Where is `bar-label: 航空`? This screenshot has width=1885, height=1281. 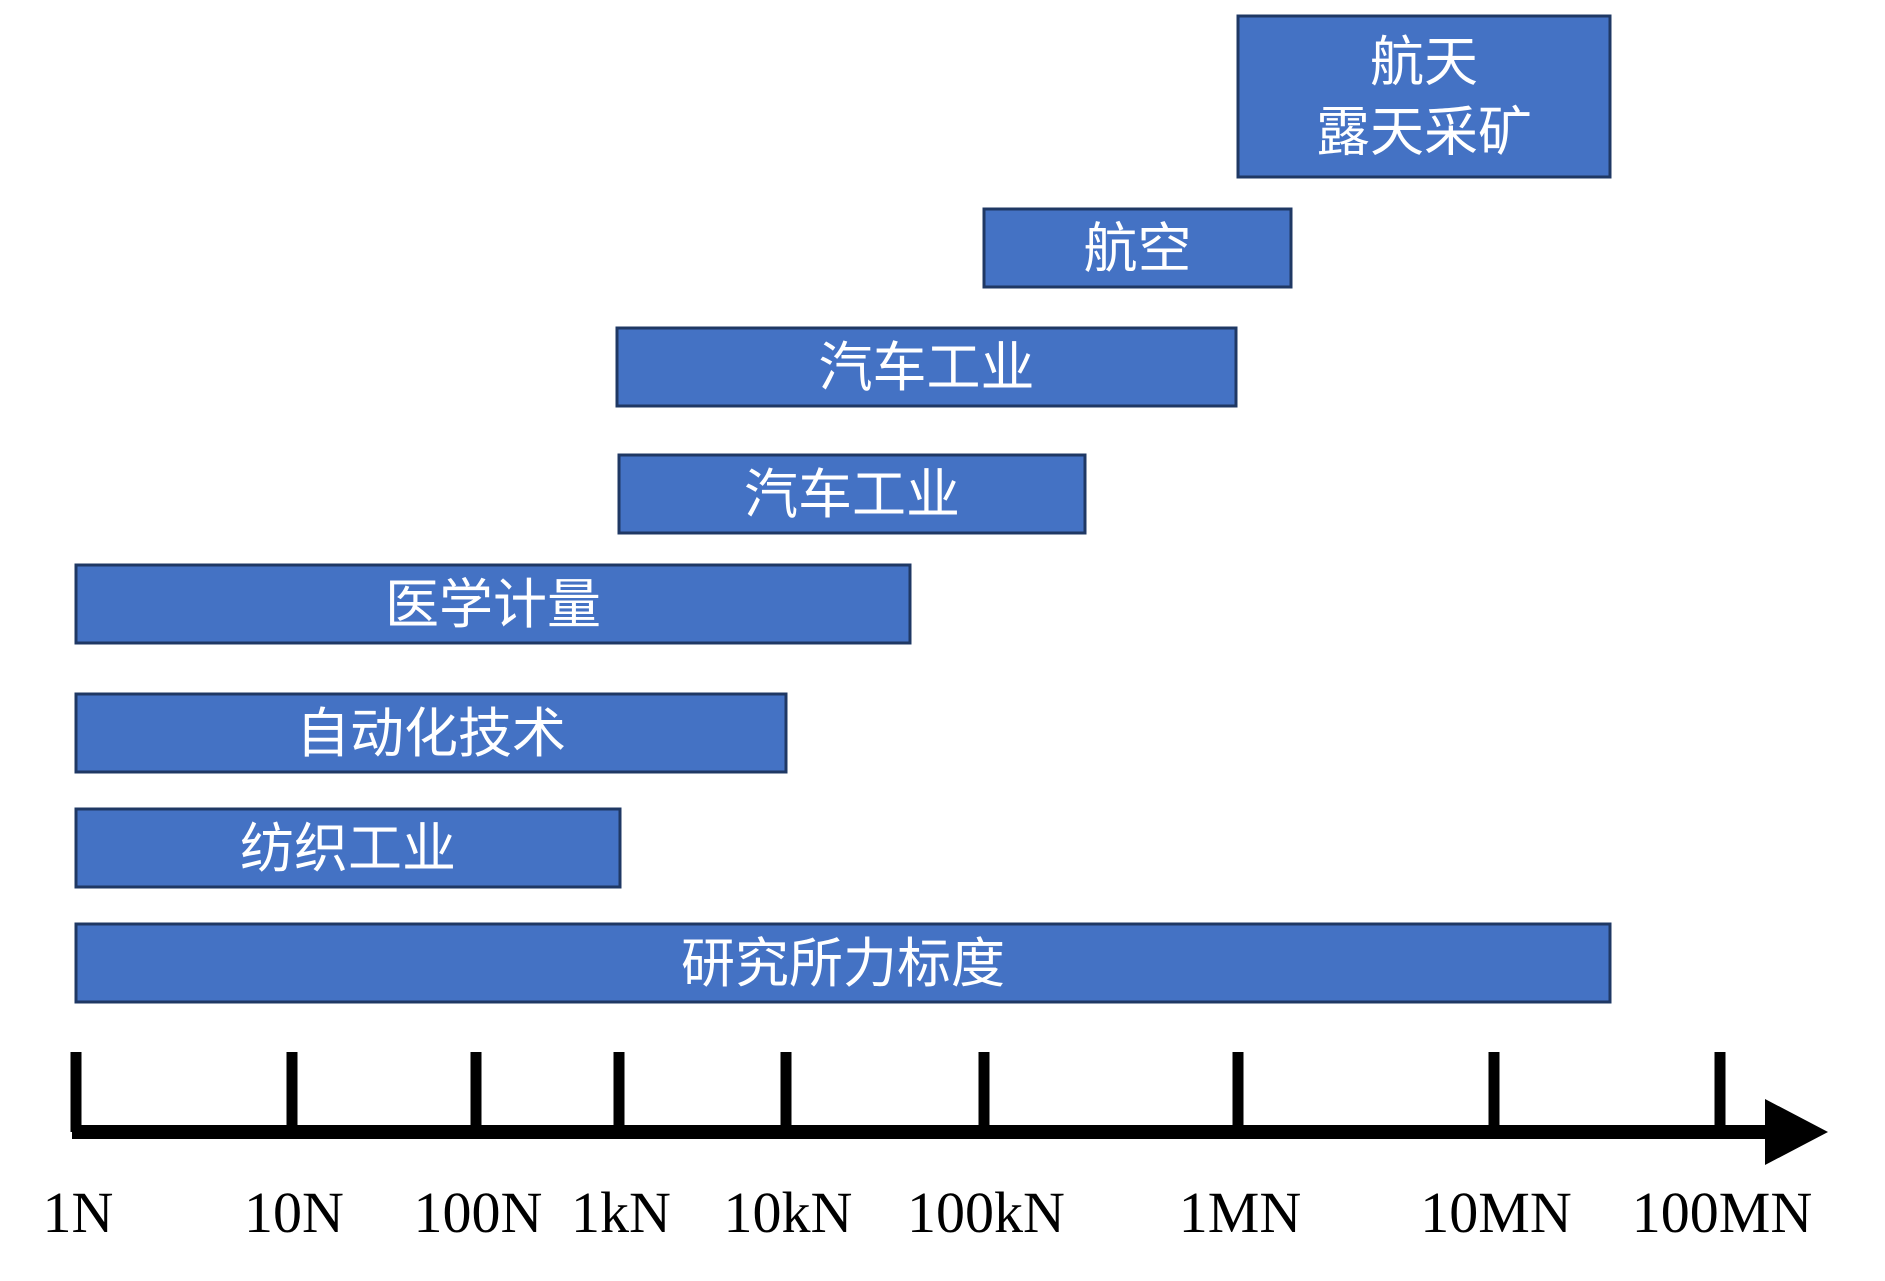
bar-label: 航空 is located at coordinates (1138, 248).